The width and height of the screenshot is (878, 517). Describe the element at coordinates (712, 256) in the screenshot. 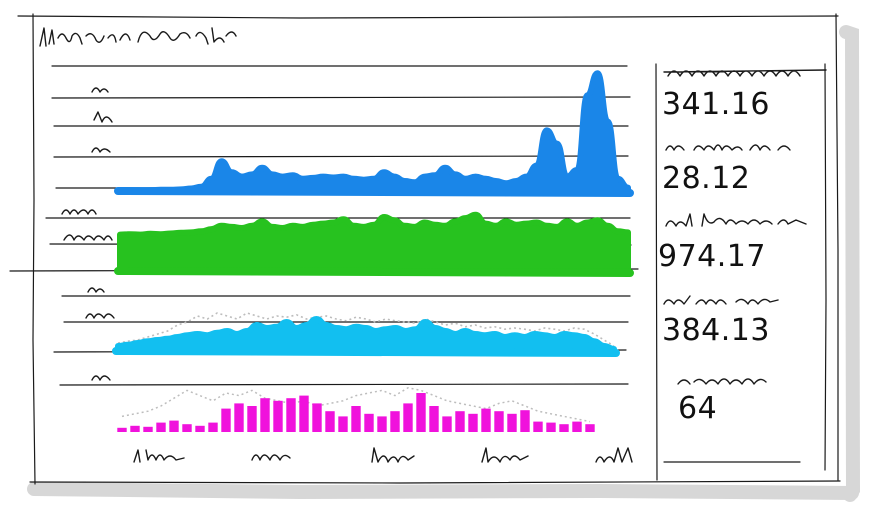

I see `stat-value-3: 974.17` at that location.